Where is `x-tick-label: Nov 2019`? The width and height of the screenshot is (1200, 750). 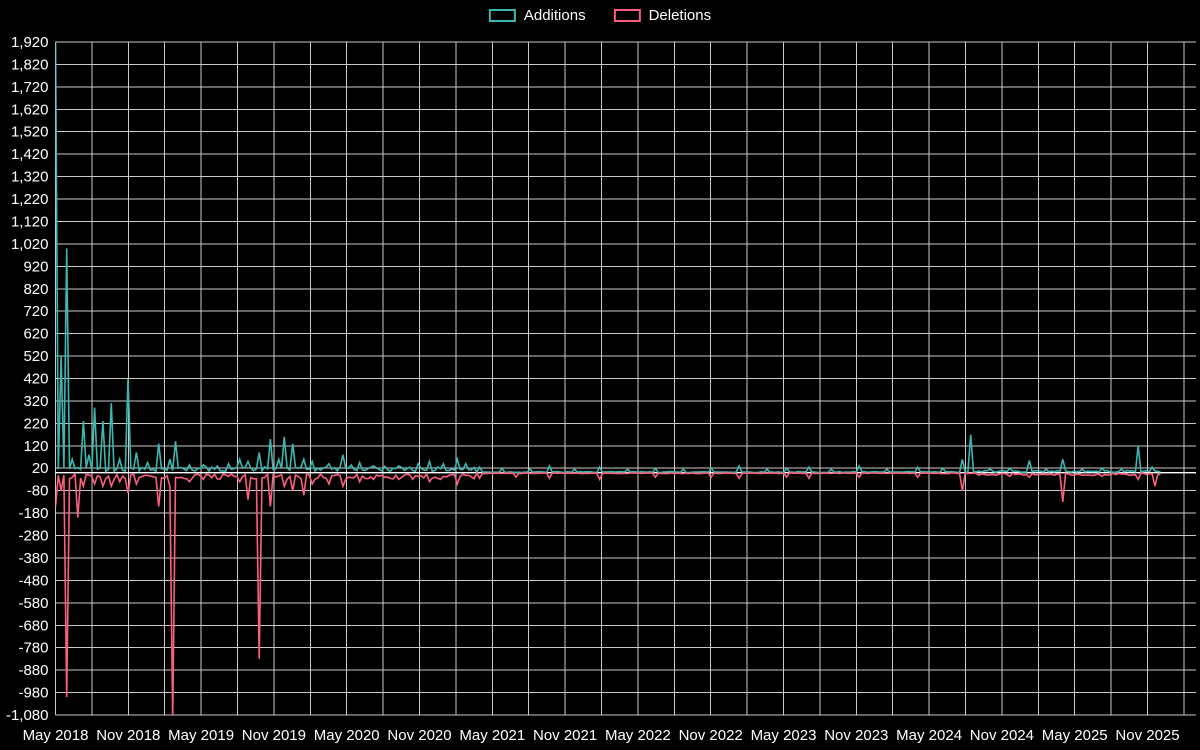
x-tick-label: Nov 2019 is located at coordinates (274, 735).